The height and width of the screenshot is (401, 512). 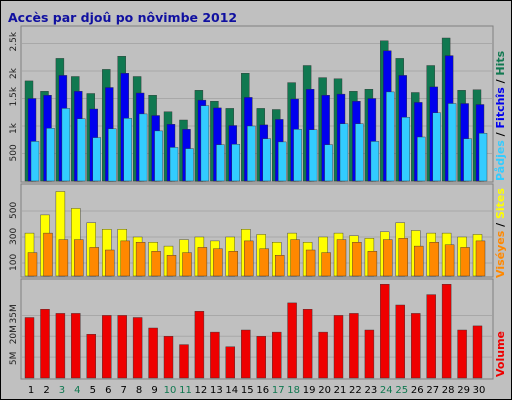 I want to click on day-label-22: 22, so click(x=355, y=390).